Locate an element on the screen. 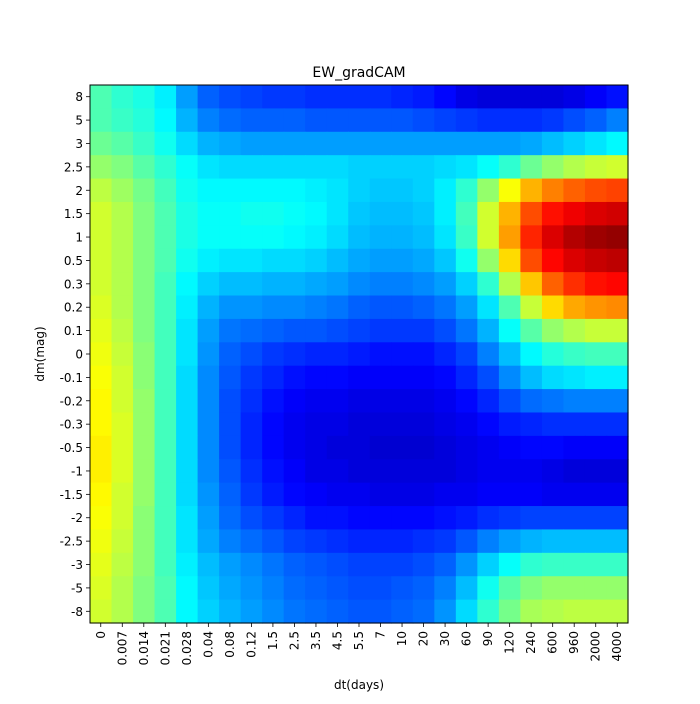  y-tick-label: -0.3 is located at coordinates (71, 425).